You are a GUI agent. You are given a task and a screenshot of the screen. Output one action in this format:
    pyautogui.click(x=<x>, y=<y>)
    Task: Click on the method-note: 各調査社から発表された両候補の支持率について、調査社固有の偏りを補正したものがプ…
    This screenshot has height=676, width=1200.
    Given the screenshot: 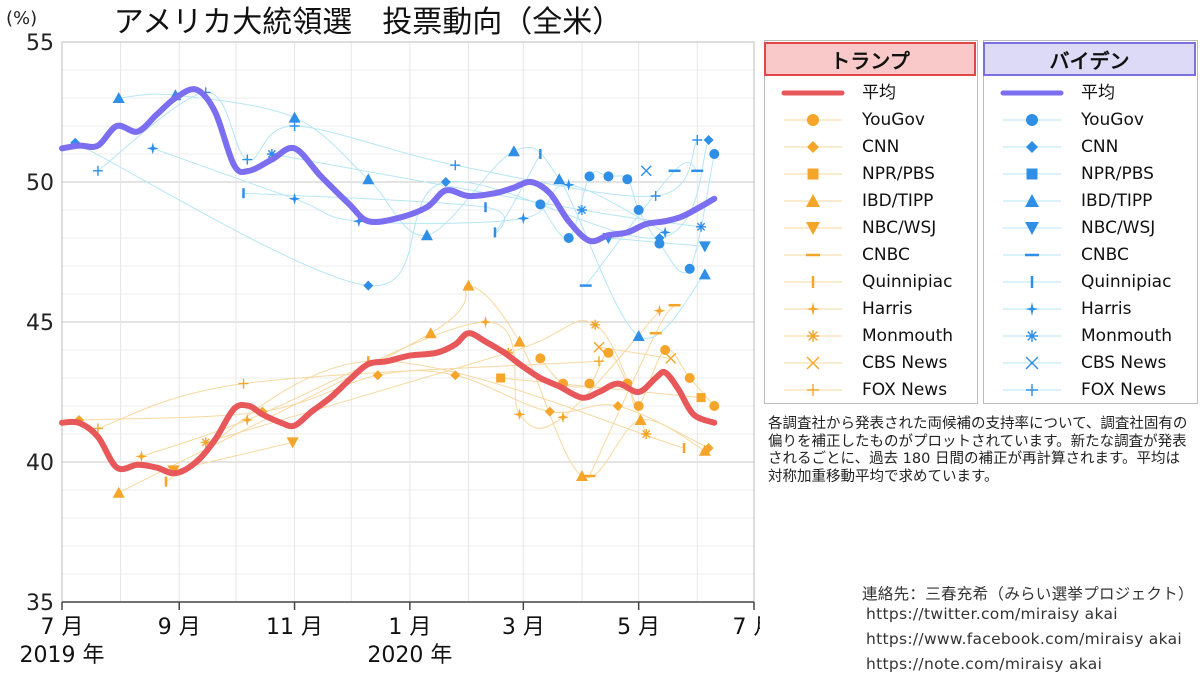 What is the action you would take?
    pyautogui.click(x=978, y=450)
    